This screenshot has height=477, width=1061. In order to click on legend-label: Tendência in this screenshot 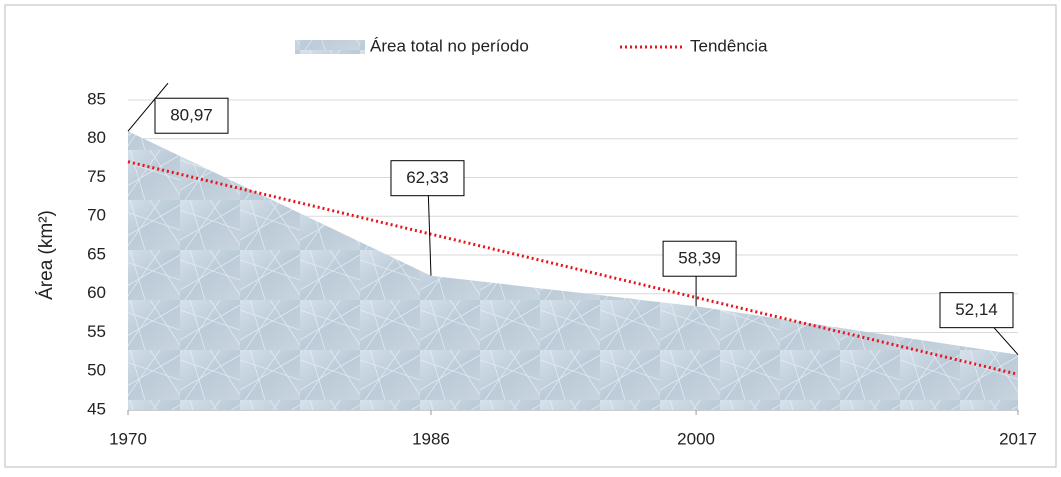, I will do `click(729, 45)`.